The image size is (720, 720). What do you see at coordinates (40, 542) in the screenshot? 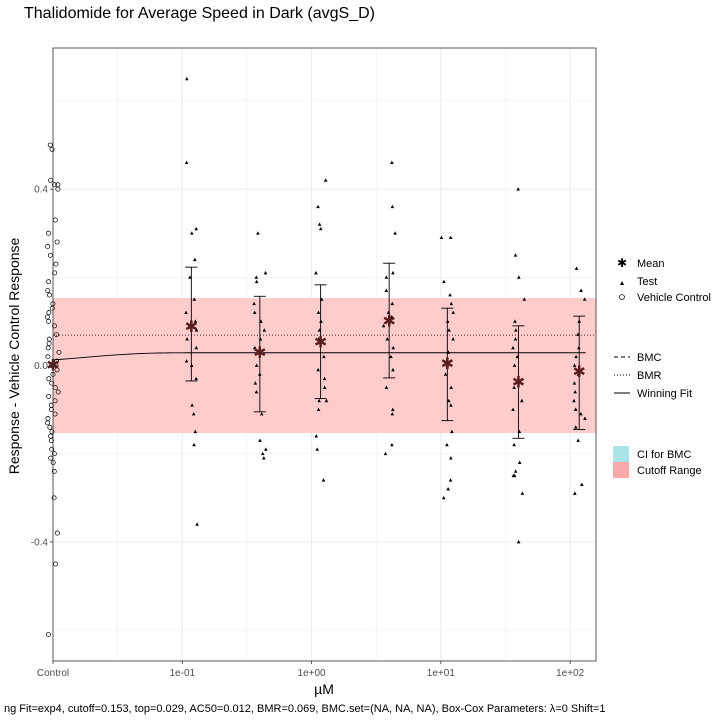
I see `y-tick-label: -0.4` at bounding box center [40, 542].